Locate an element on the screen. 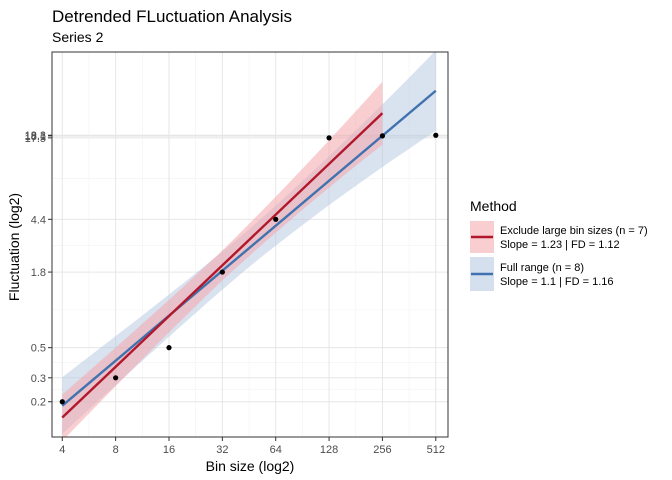 The width and height of the screenshot is (672, 480). y-axis: 0.2 0.3 0.5 1.8 4.4 17.518.118.3 is located at coordinates (38, 269).